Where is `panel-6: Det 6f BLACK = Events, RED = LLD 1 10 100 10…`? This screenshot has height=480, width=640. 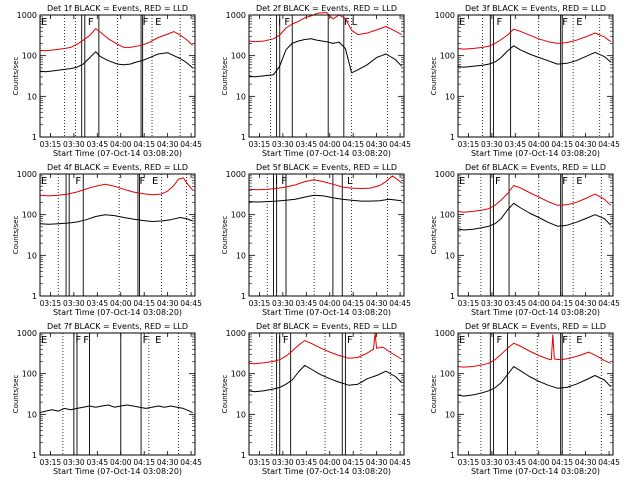 panel-6: Det 6f BLACK = Events, RED = LLD 1 10 100 10… is located at coordinates (525, 240).